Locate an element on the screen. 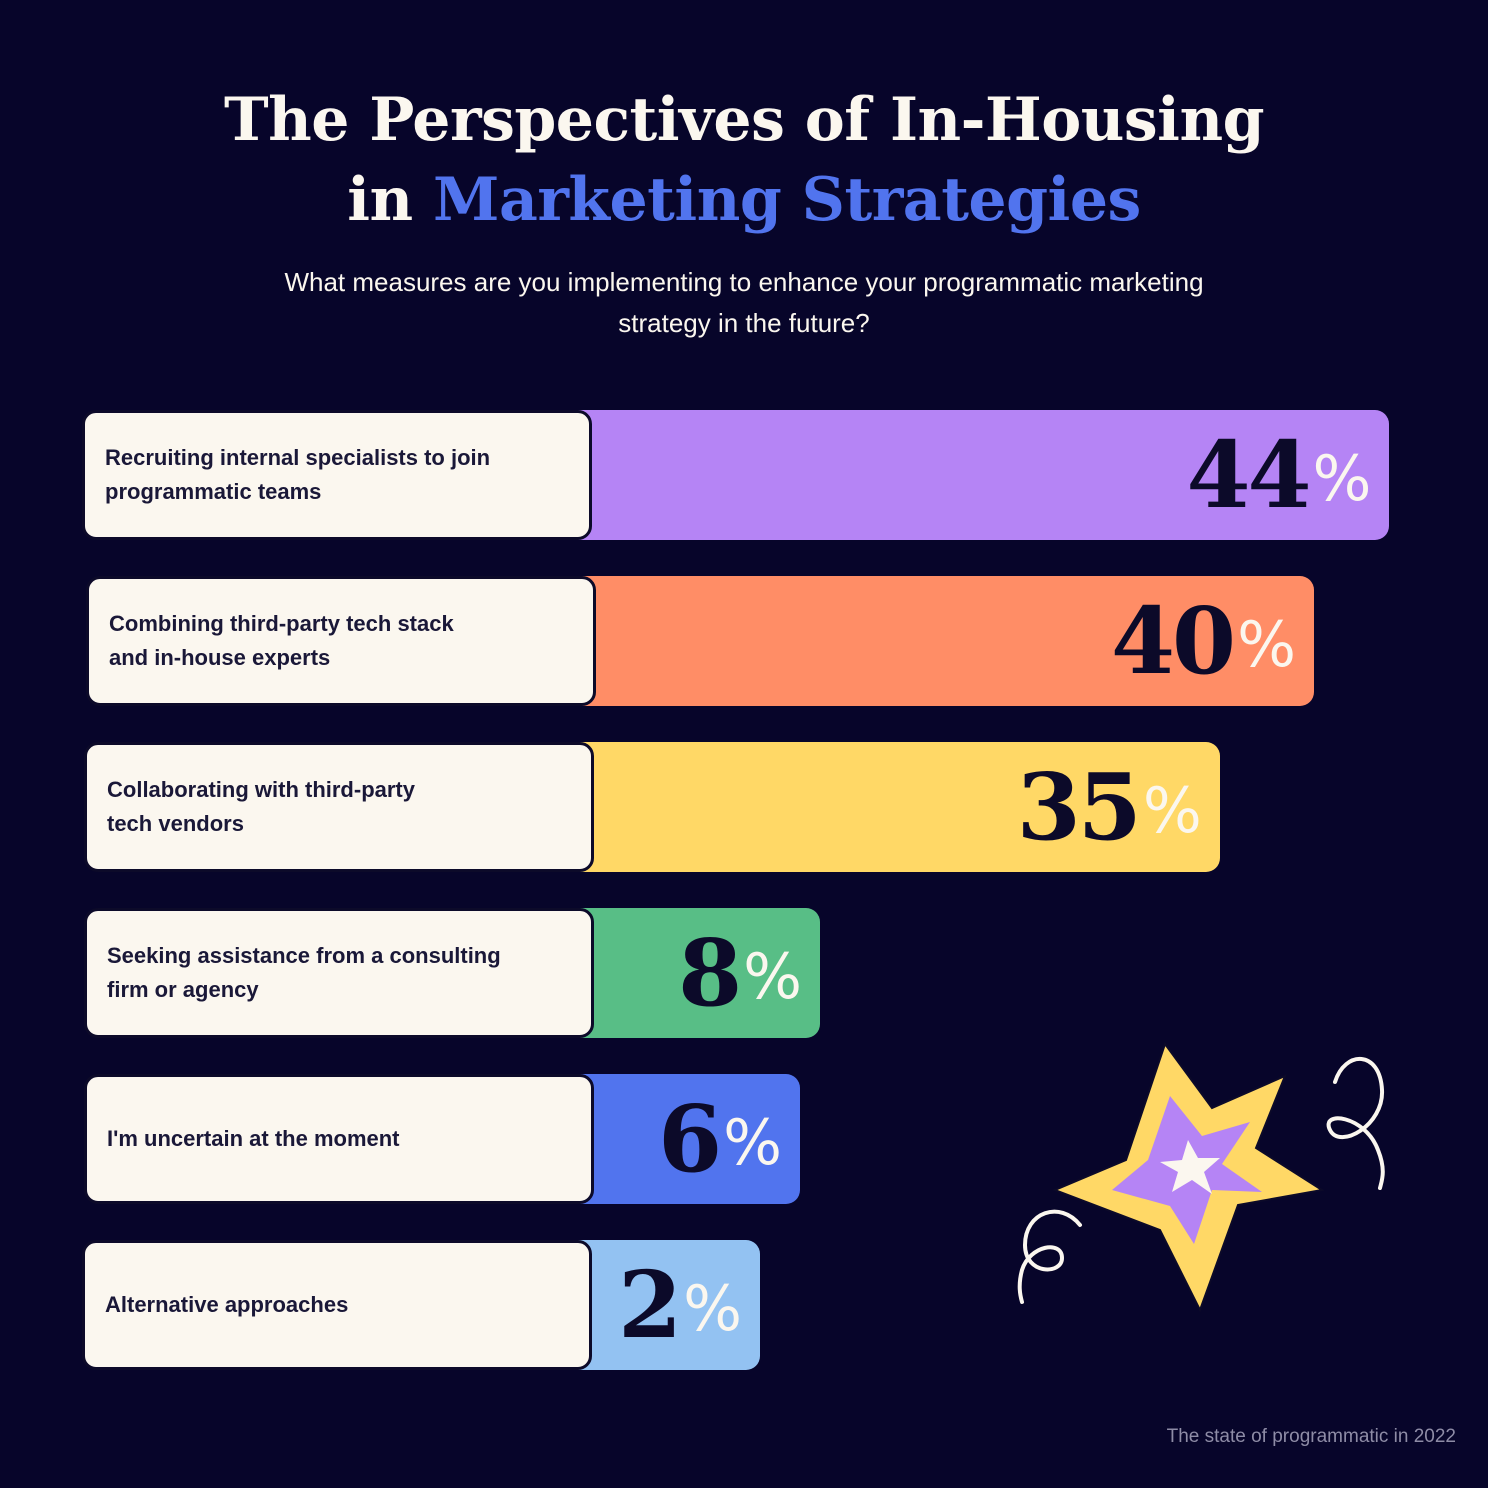  value-number: 35 is located at coordinates (1079, 807).